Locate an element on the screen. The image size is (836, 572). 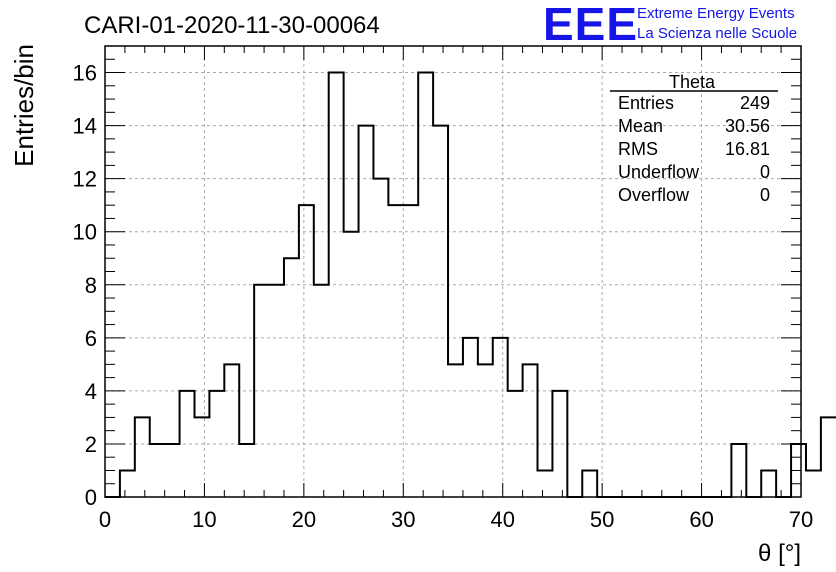
stats-label: Overflow is located at coordinates (654, 195).